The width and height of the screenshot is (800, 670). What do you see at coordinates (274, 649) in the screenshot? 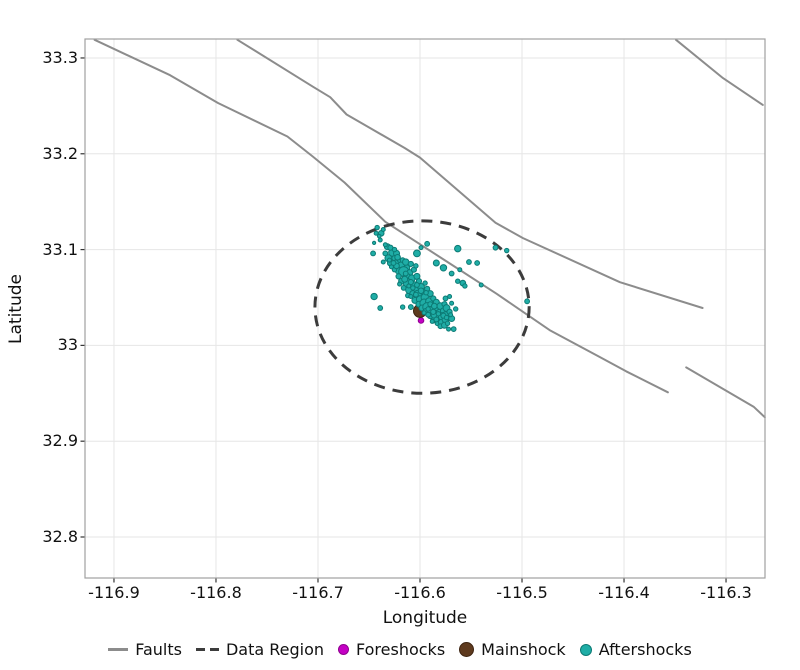
I see `legend-label-data-region: Data Region` at bounding box center [274, 649].